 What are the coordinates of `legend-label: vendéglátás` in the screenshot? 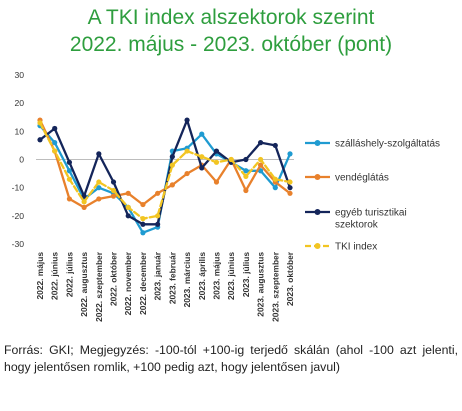 It's located at (362, 178).